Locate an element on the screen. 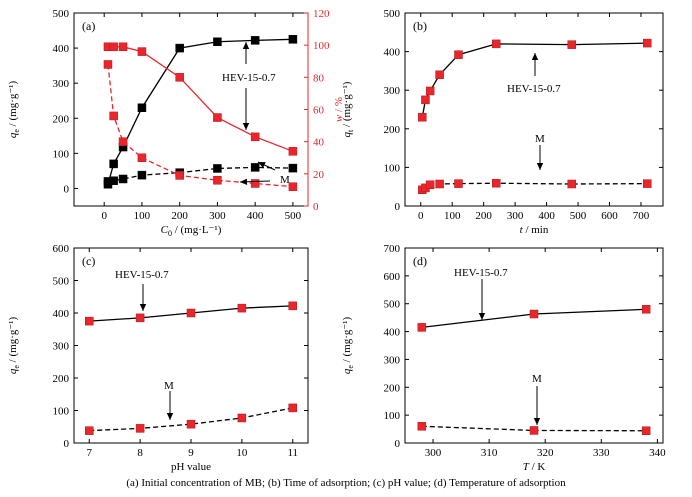 The image size is (692, 497). y2-tick-label: 0 is located at coordinates (316, 207).